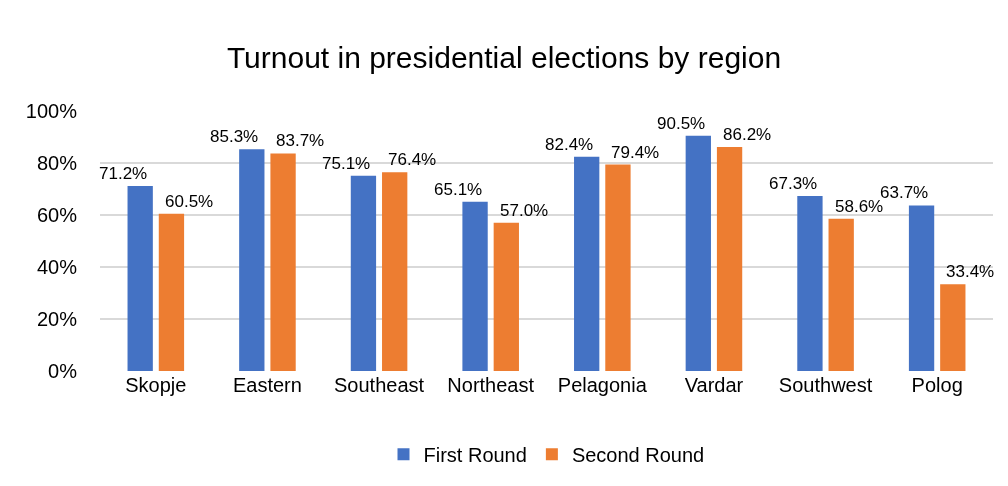 Image resolution: width=1008 pixels, height=486 pixels. What do you see at coordinates (51, 111) in the screenshot?
I see `y-tick-label: 100%` at bounding box center [51, 111].